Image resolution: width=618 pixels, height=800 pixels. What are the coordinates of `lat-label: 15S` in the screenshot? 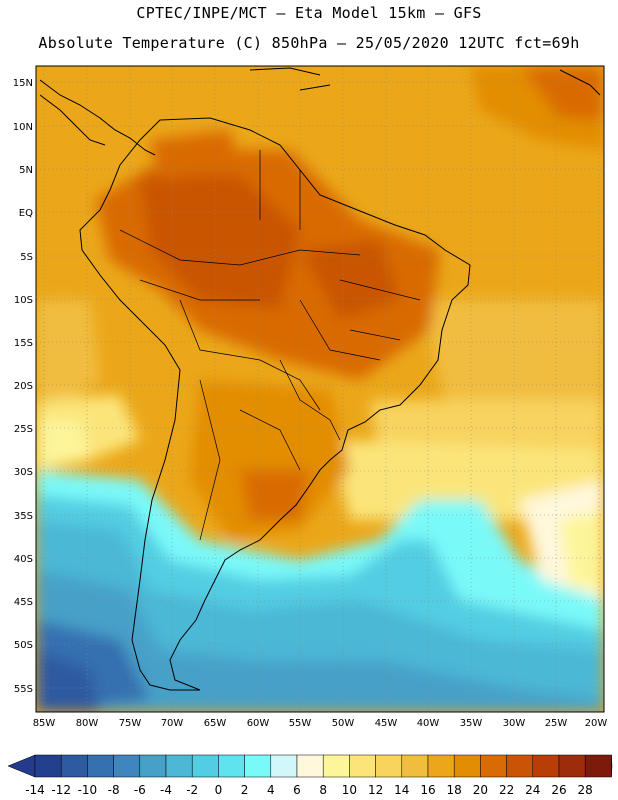 It's located at (23, 343).